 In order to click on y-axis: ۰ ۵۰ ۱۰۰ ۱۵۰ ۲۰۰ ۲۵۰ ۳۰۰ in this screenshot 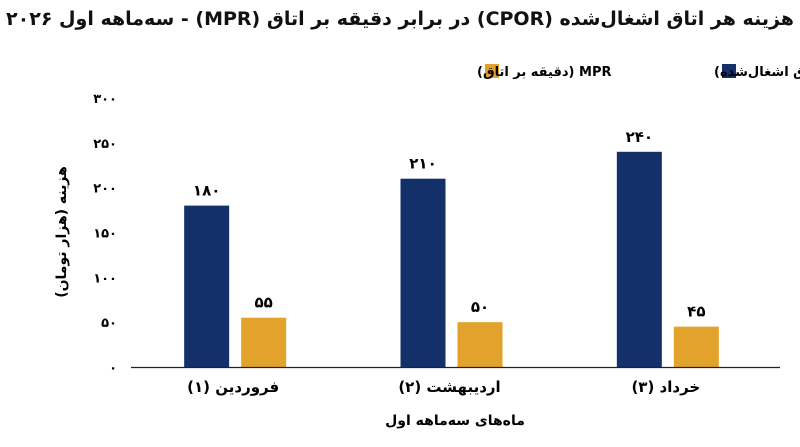, I will do `click(105, 234)`.